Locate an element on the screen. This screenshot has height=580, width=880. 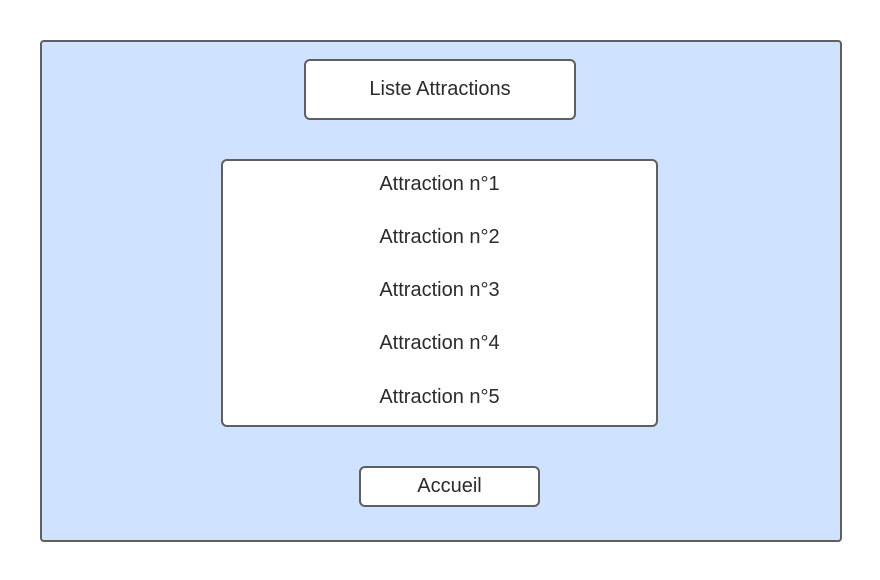
list-item-attraction-5: Attraction n°5 is located at coordinates (439, 397).